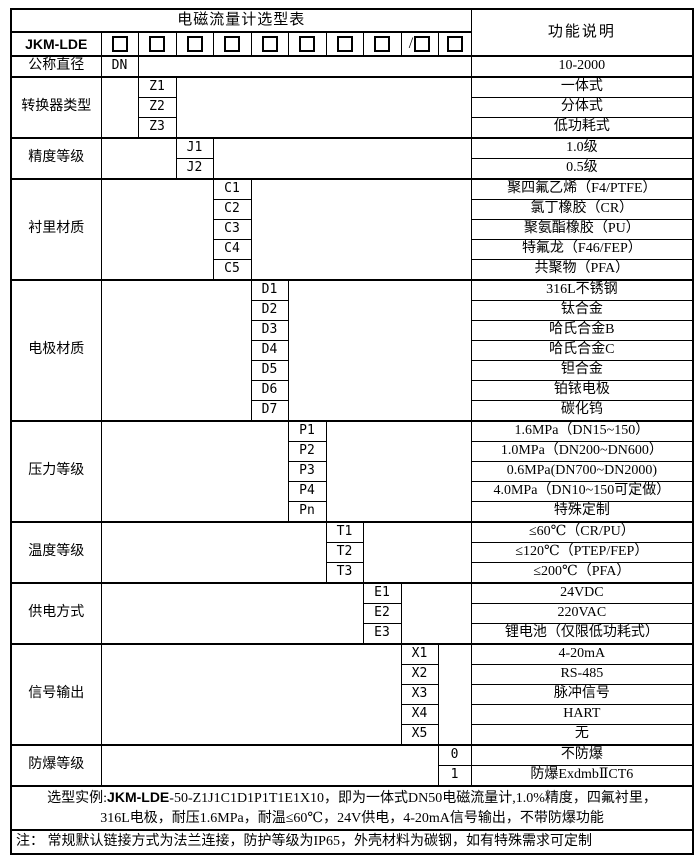 Image resolution: width=700 pixels, height=855 pixels. What do you see at coordinates (307, 451) in the screenshot?
I see `code-cell: P2` at bounding box center [307, 451].